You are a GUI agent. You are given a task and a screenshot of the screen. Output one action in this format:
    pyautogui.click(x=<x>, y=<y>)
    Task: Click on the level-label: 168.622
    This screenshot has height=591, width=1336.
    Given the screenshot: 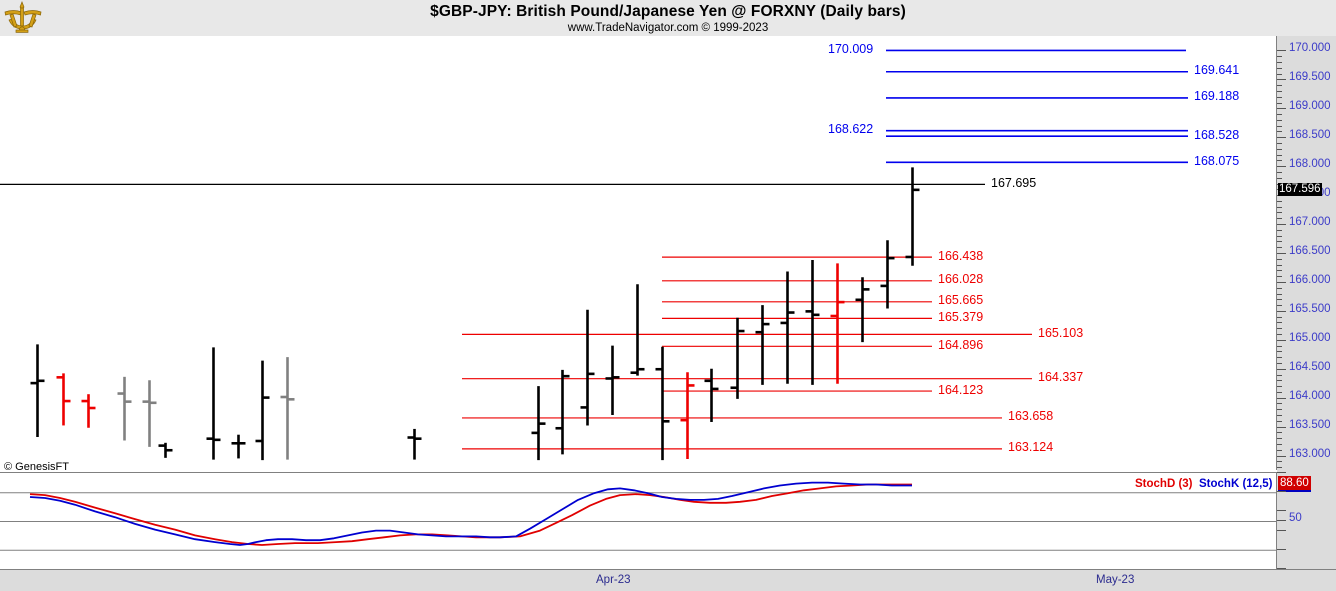 What is the action you would take?
    pyautogui.click(x=851, y=129)
    